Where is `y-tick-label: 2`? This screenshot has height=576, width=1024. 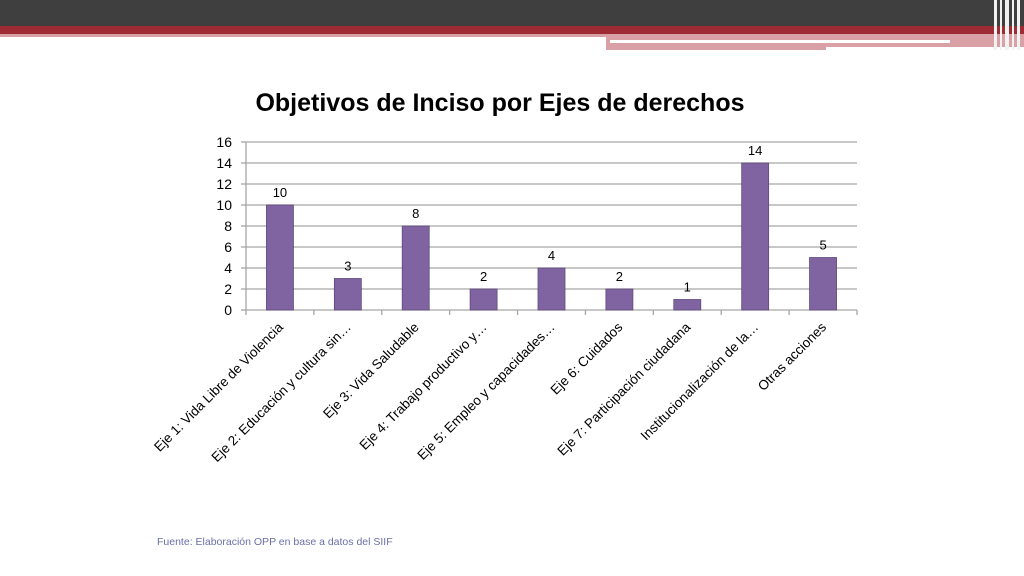
y-tick-label: 2 is located at coordinates (228, 289).